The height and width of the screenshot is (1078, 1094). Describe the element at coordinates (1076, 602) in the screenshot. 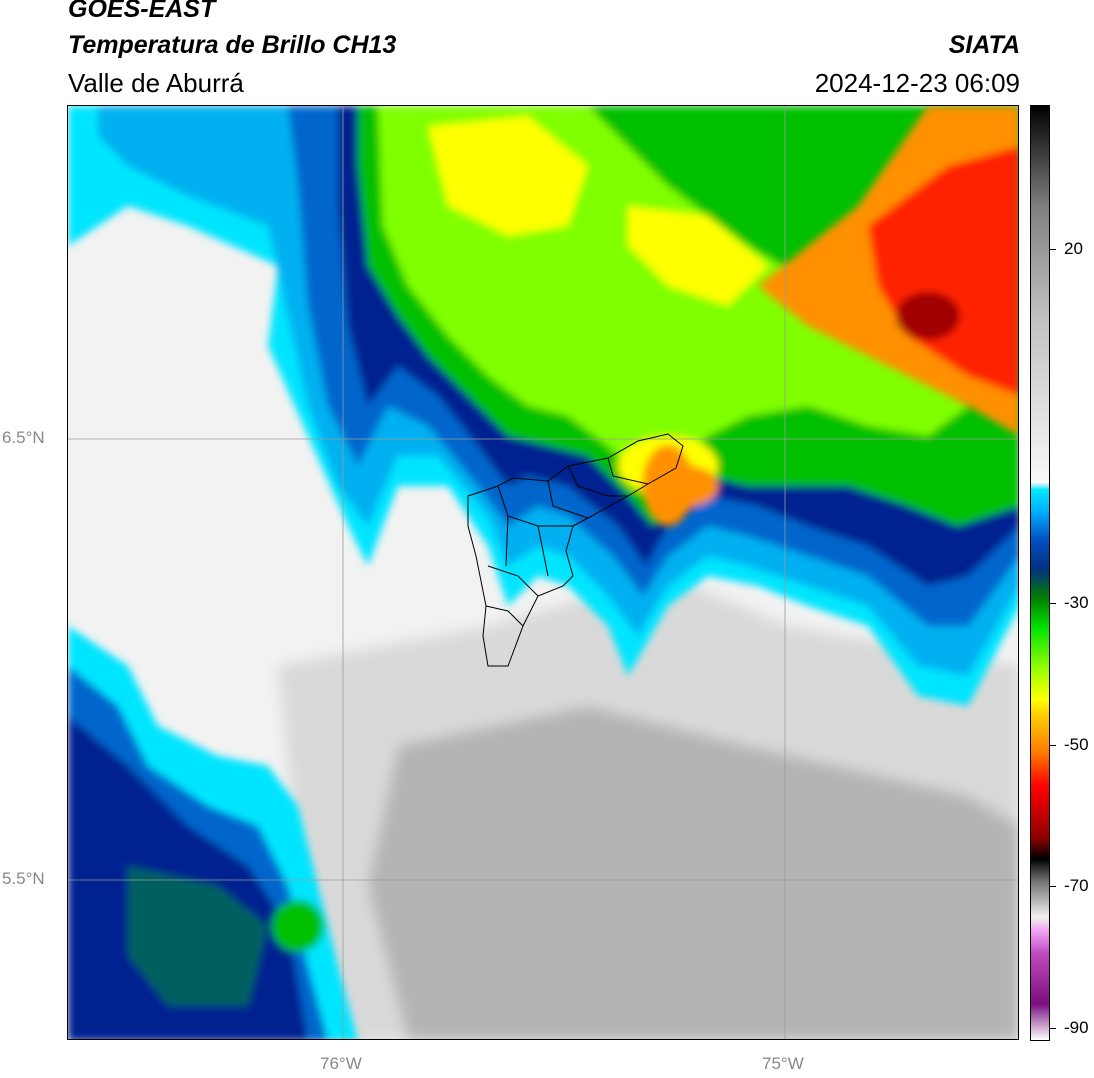

I see `colorbar-label-neg30: -30` at that location.